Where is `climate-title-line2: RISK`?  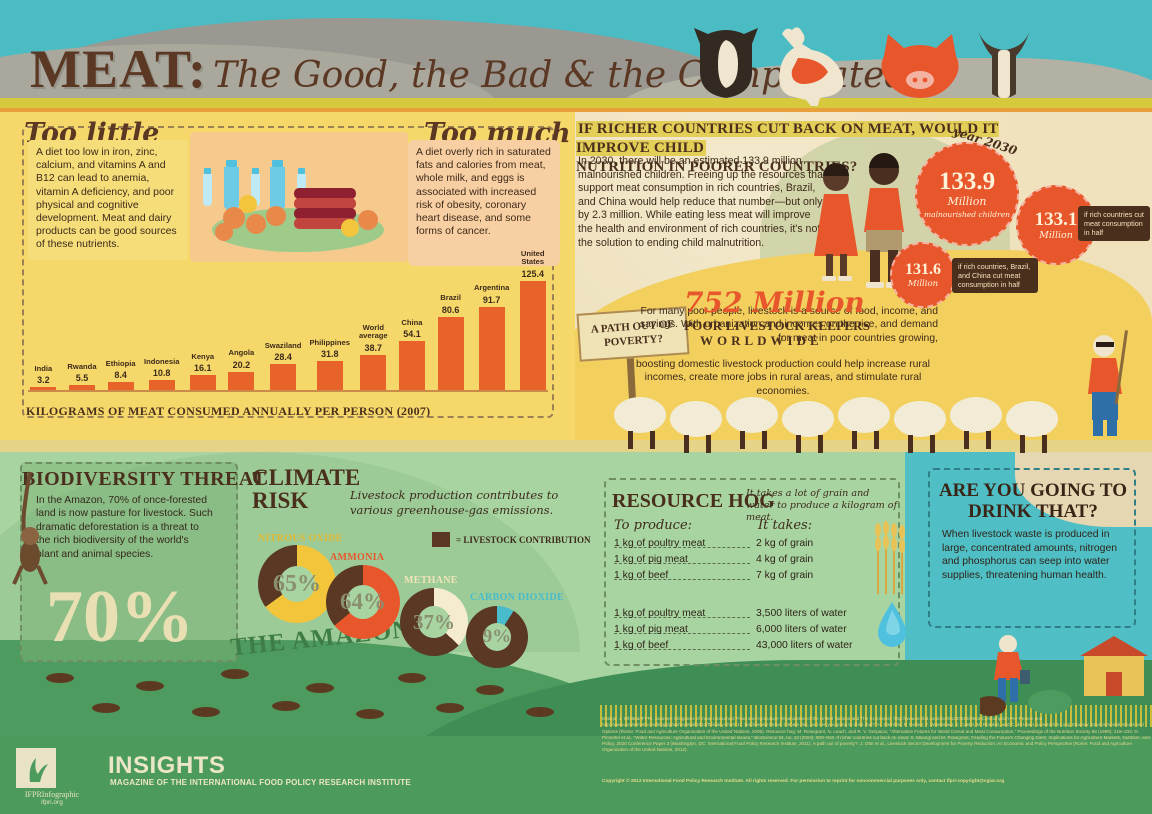
climate-title-line2: RISK is located at coordinates (280, 500).